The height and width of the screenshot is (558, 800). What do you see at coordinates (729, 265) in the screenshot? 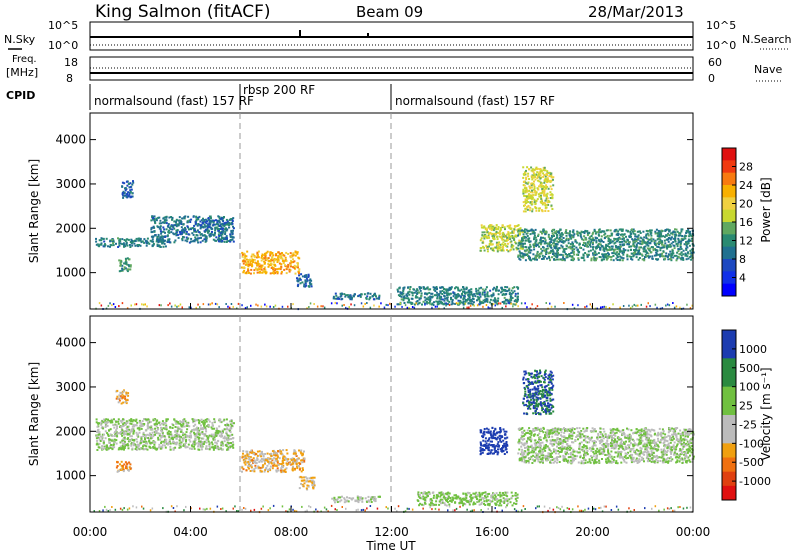
I see `colorbar-cell` at bounding box center [729, 265].